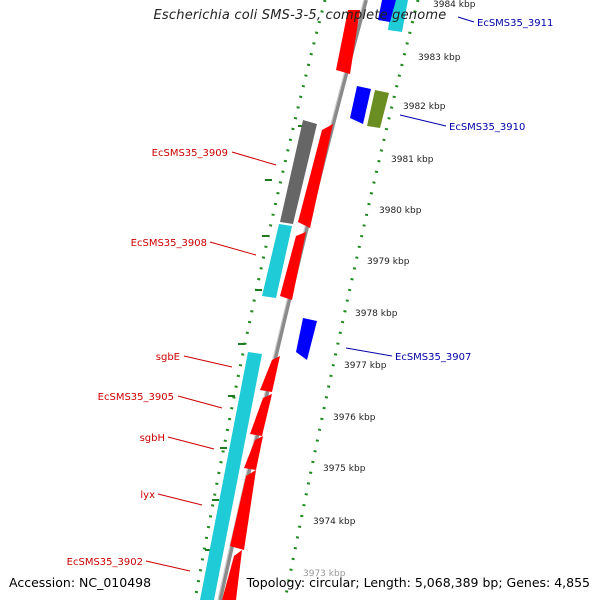  What do you see at coordinates (515, 23) in the screenshot?
I see `feature-label-right: EcSMS35_3911` at bounding box center [515, 23].